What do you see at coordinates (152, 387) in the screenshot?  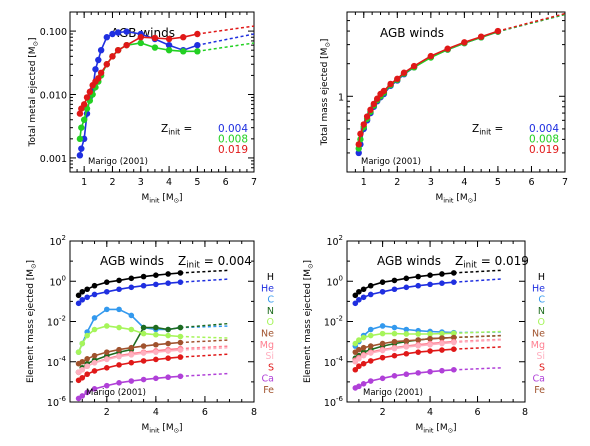 I see `series-ca` at bounding box center [152, 387].